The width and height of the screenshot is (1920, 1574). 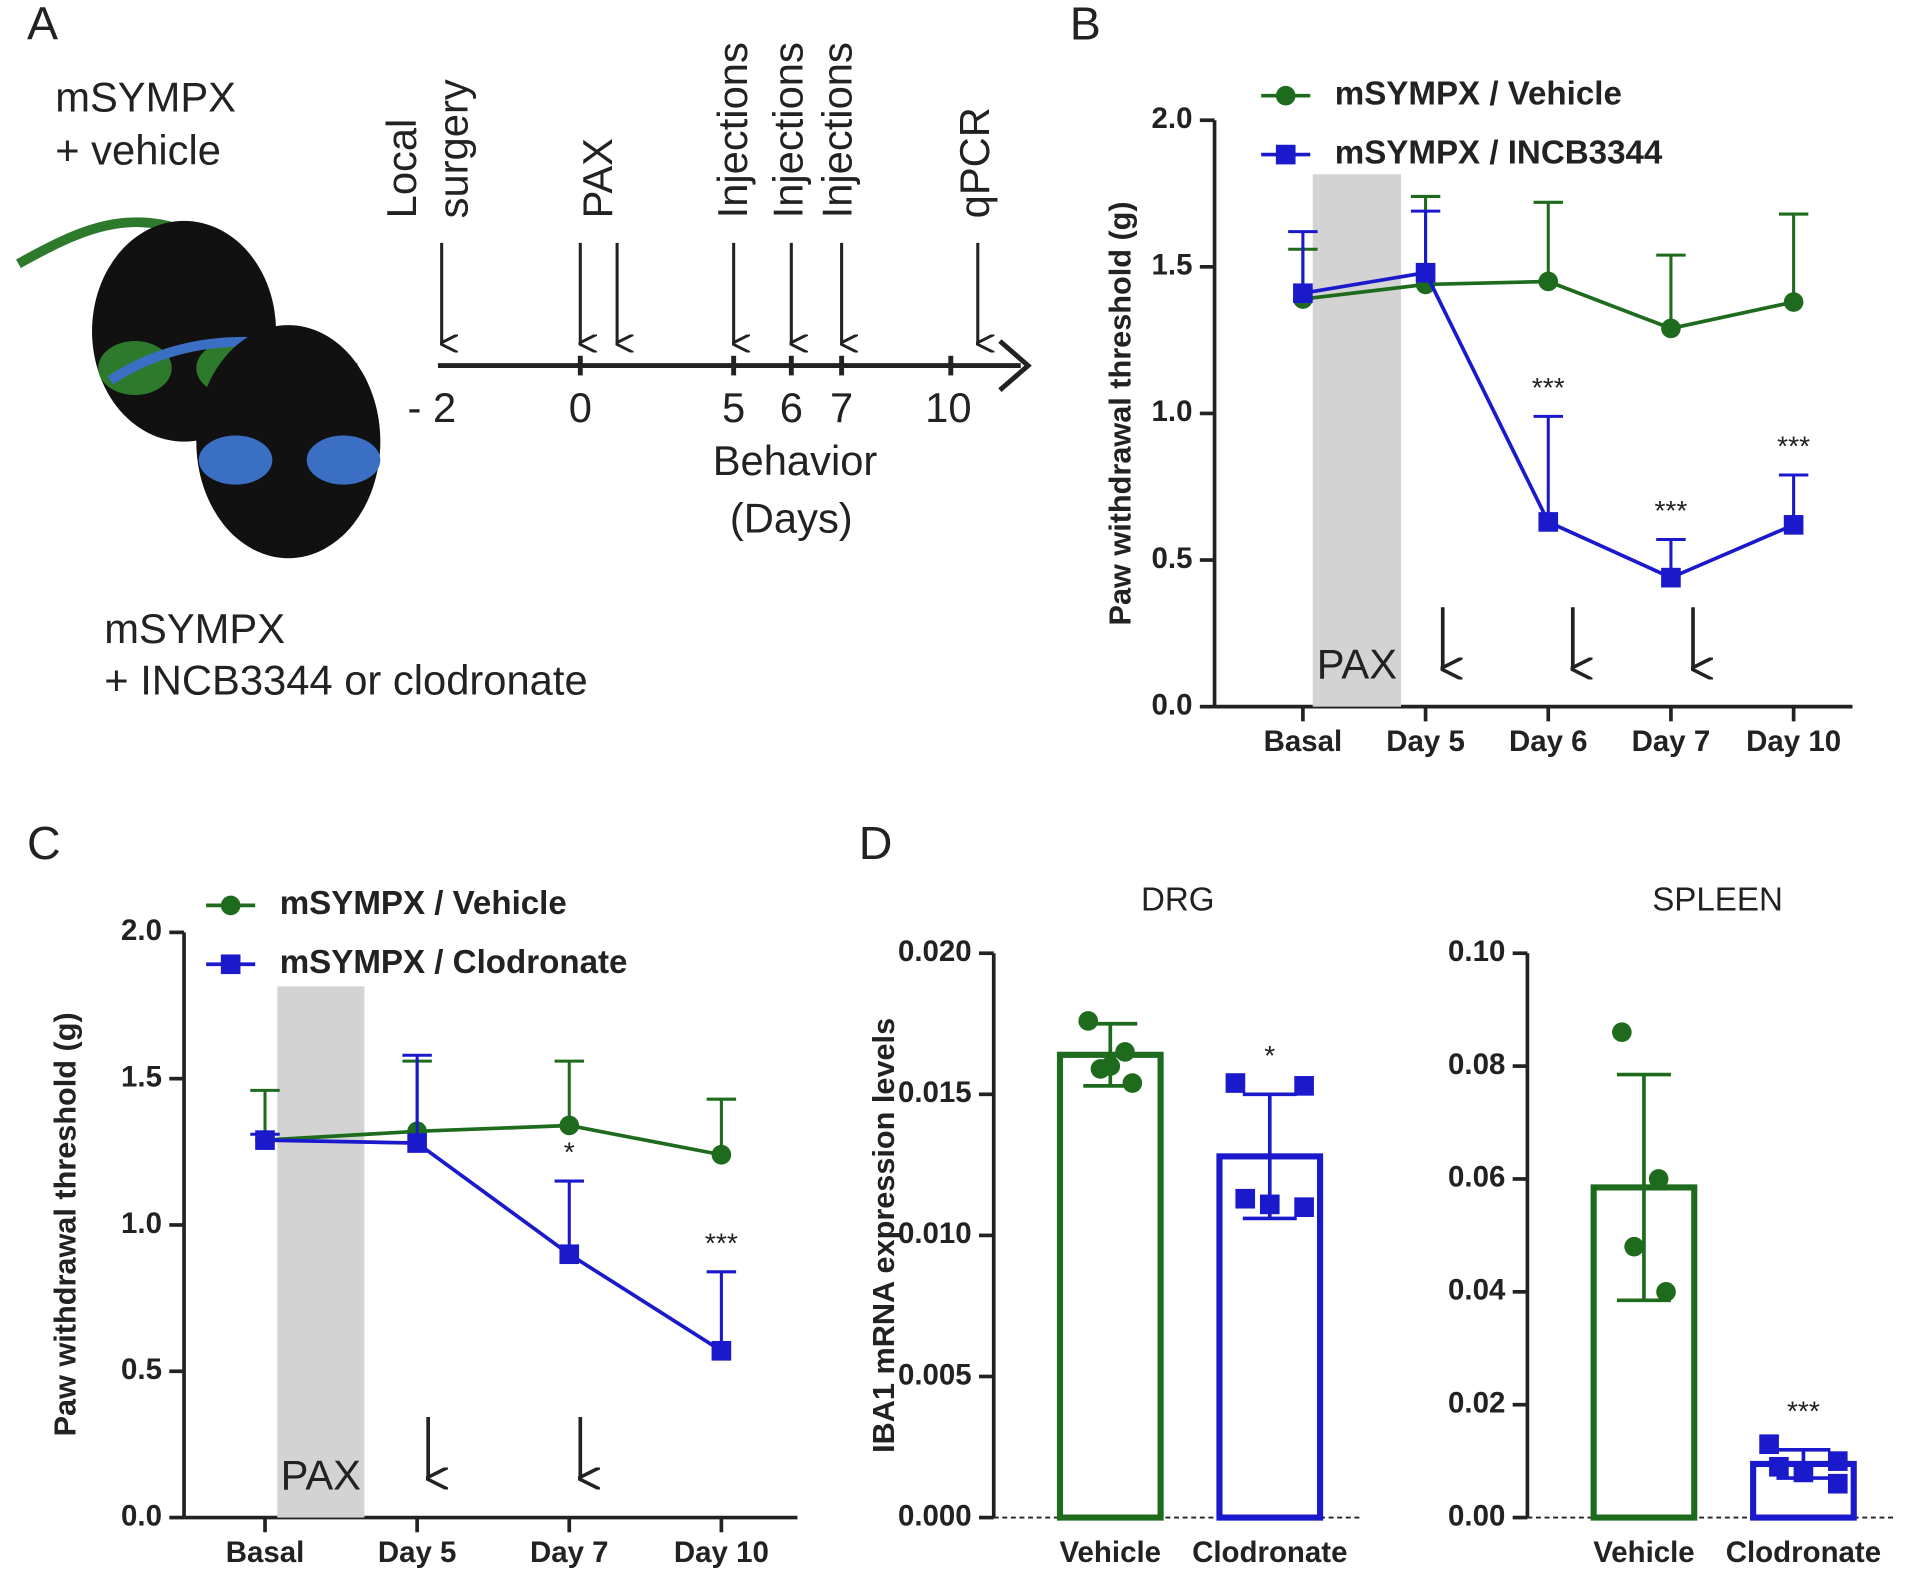 I want to click on x-tick-label: Day 6, so click(x=1548, y=741).